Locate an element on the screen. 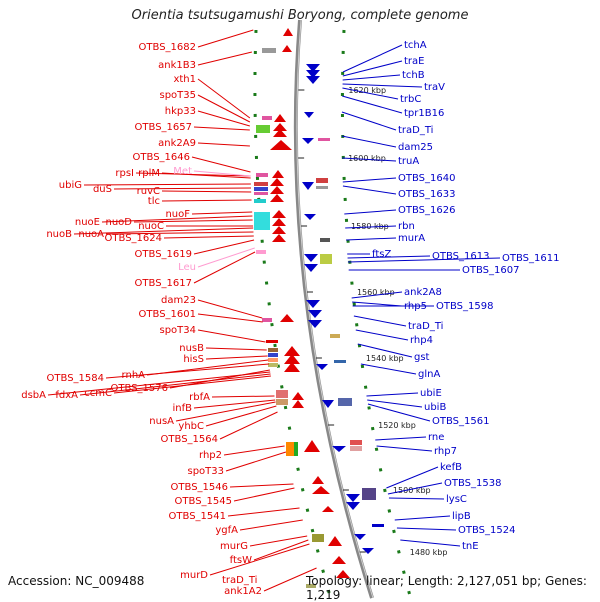  gene-label: nuoB is located at coordinates (59, 234).